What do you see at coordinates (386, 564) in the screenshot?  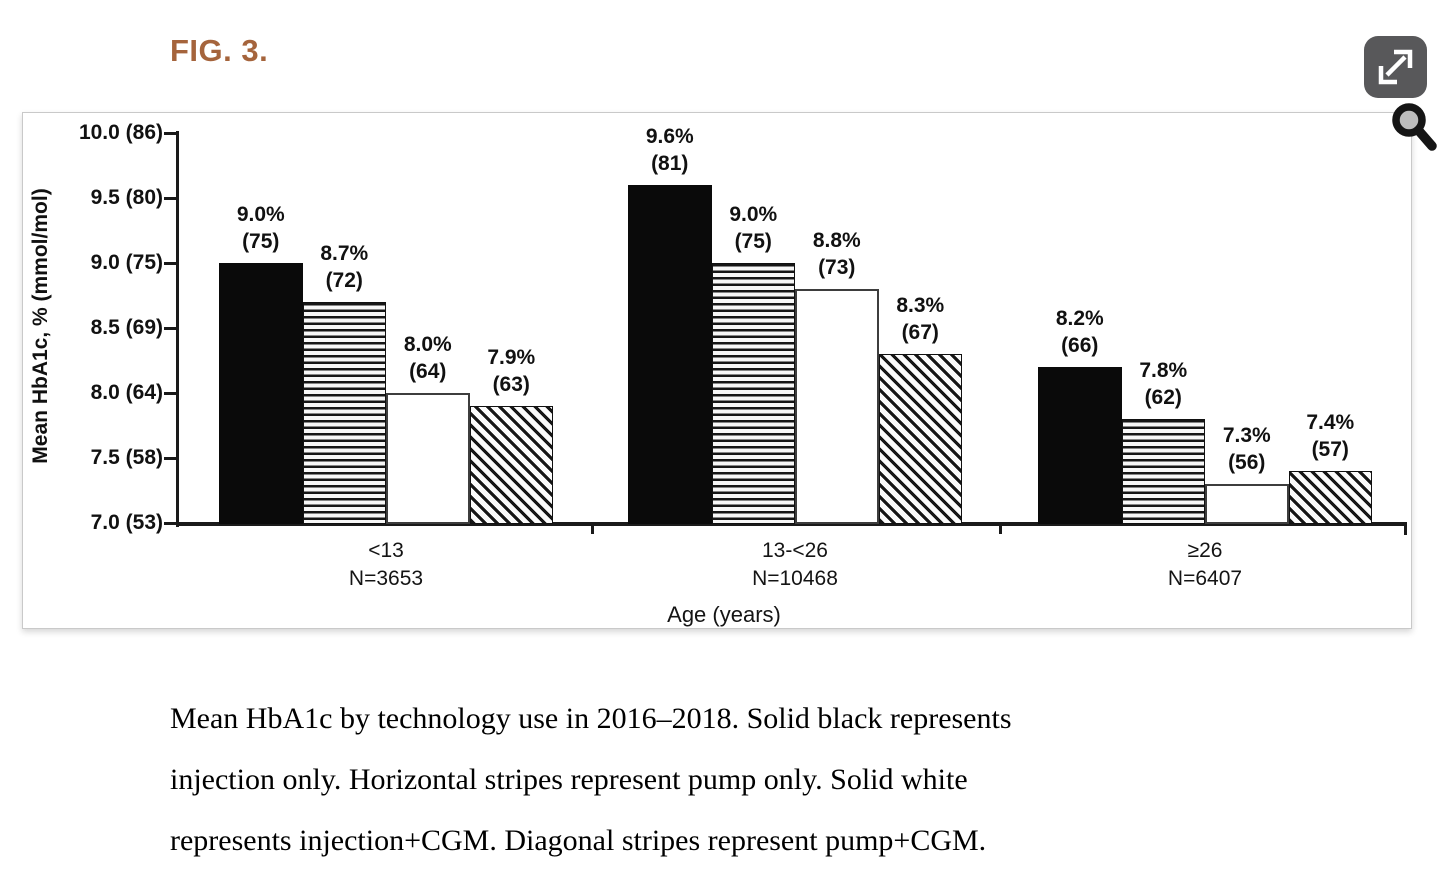 I see `x-group-label: <13 N=3653` at bounding box center [386, 564].